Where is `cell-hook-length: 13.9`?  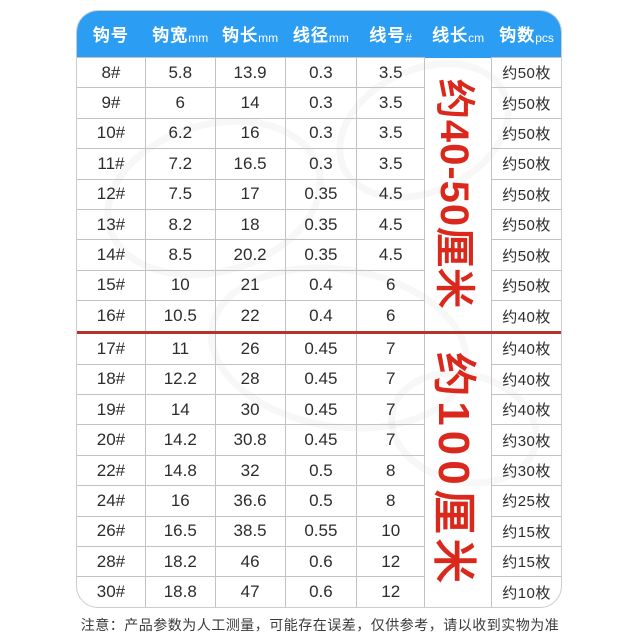
cell-hook-length: 13.9 is located at coordinates (250, 72).